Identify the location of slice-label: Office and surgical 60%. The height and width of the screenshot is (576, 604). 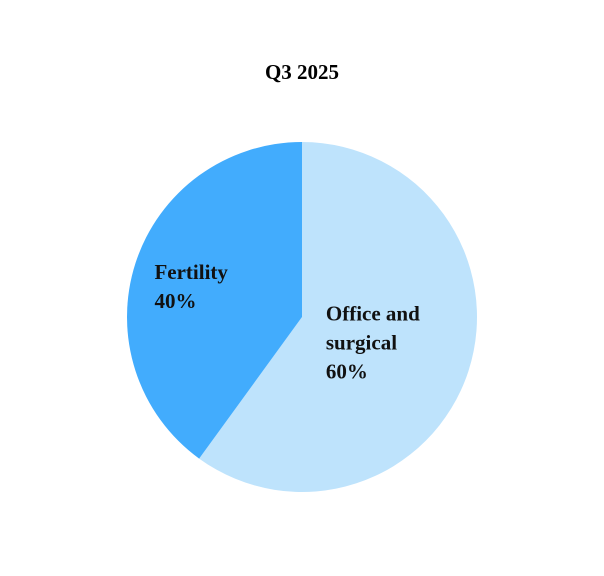
(382, 342).